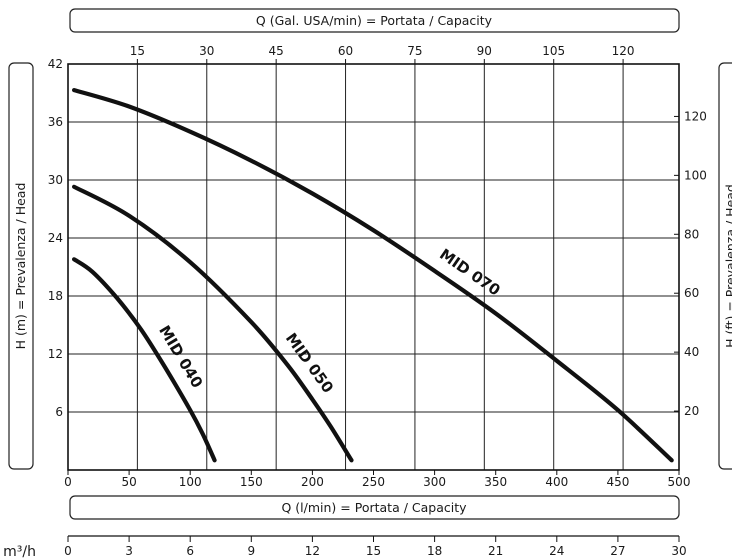  Describe the element at coordinates (312, 482) in the screenshot. I see `bottom-tick-label: 200` at that location.